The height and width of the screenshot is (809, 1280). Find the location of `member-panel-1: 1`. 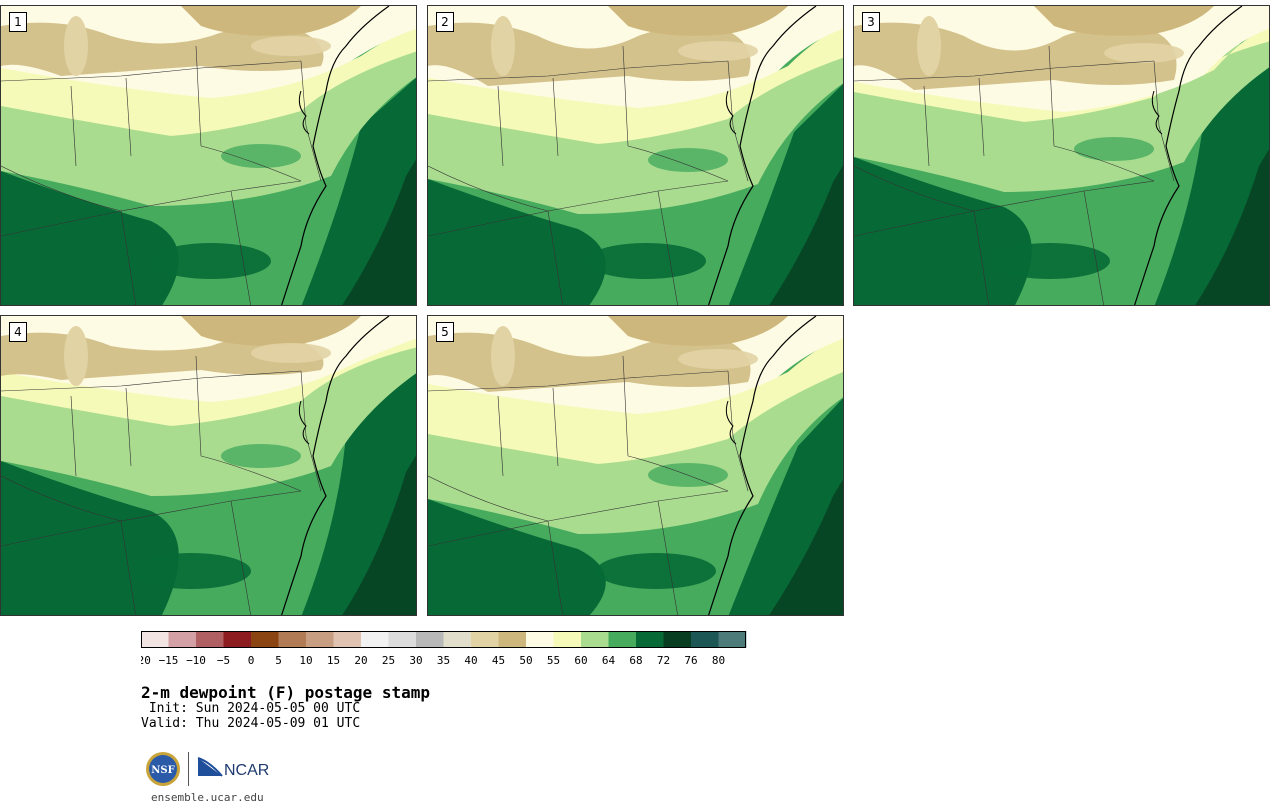

member-panel-1: 1 is located at coordinates (208, 155).